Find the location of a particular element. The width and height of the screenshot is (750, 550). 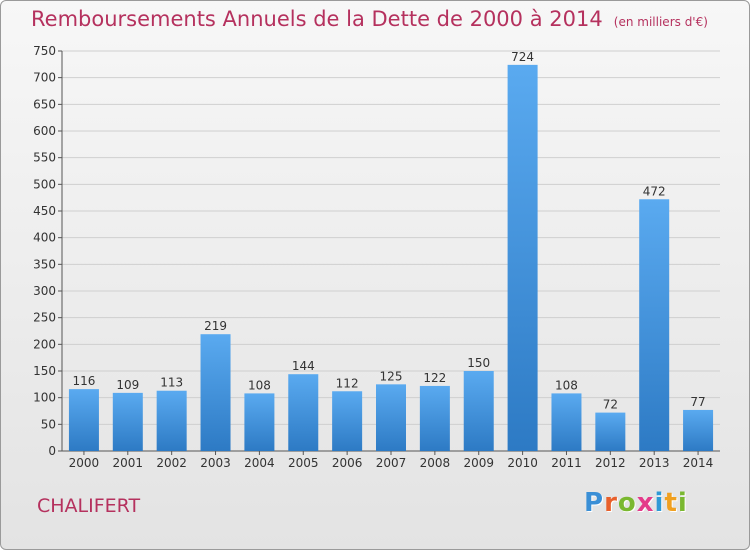

x-tick-label: 2011 is located at coordinates (566, 463).